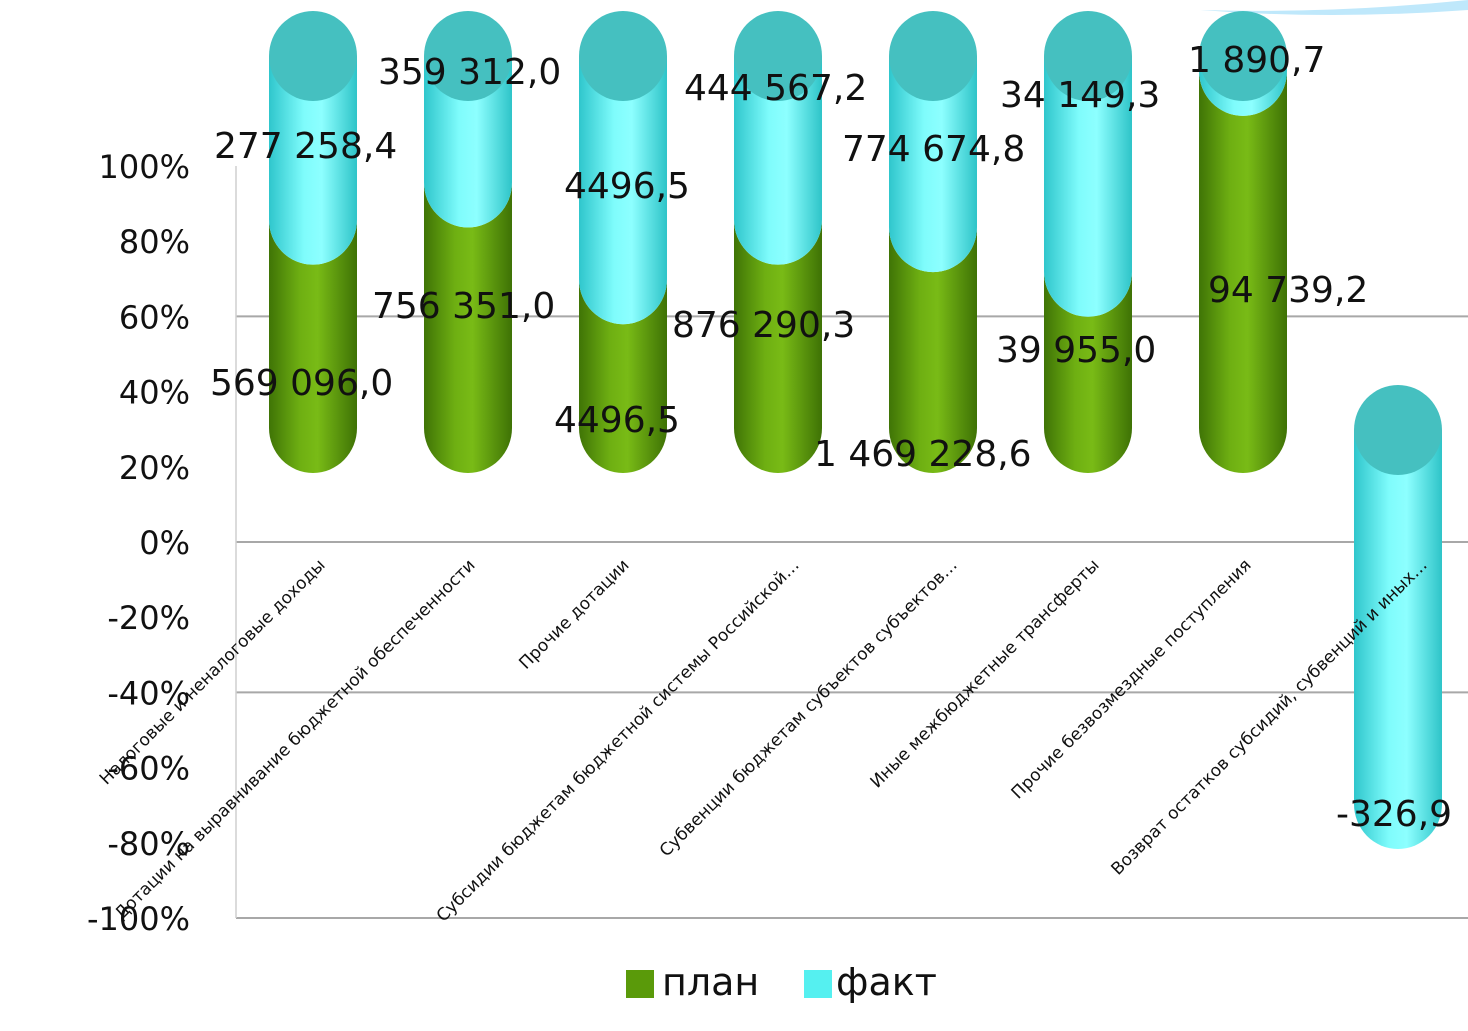  I want to click on data-label-fact: 444 567,2, so click(775, 88).